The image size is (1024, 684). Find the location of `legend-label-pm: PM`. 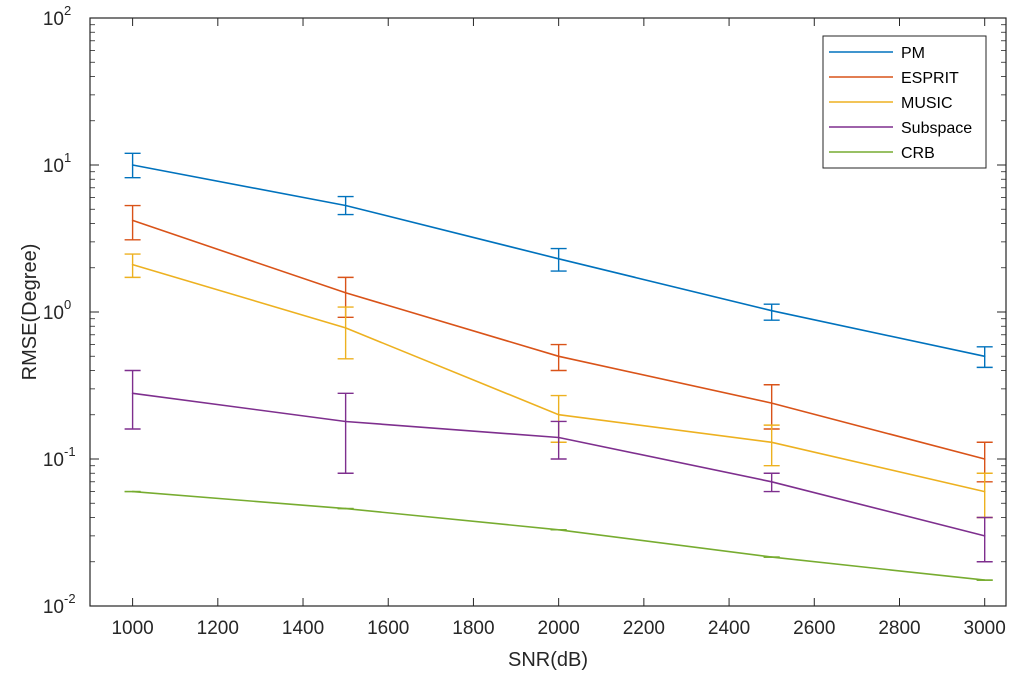

legend-label-pm: PM is located at coordinates (913, 53).